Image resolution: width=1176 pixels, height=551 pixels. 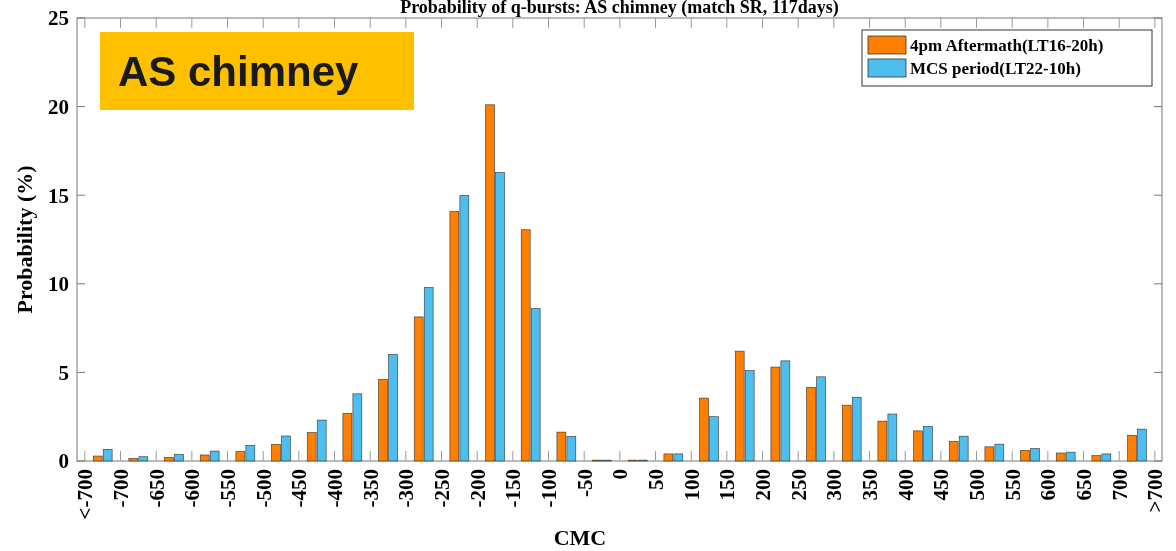 I want to click on y-axis-title: Probability (%), so click(x=24, y=239).